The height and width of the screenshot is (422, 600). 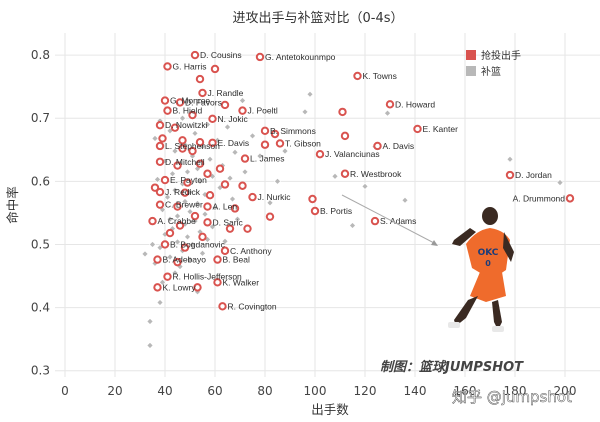 What do you see at coordinates (226, 93) in the screenshot?
I see `point-label: J. Randle` at bounding box center [226, 93].